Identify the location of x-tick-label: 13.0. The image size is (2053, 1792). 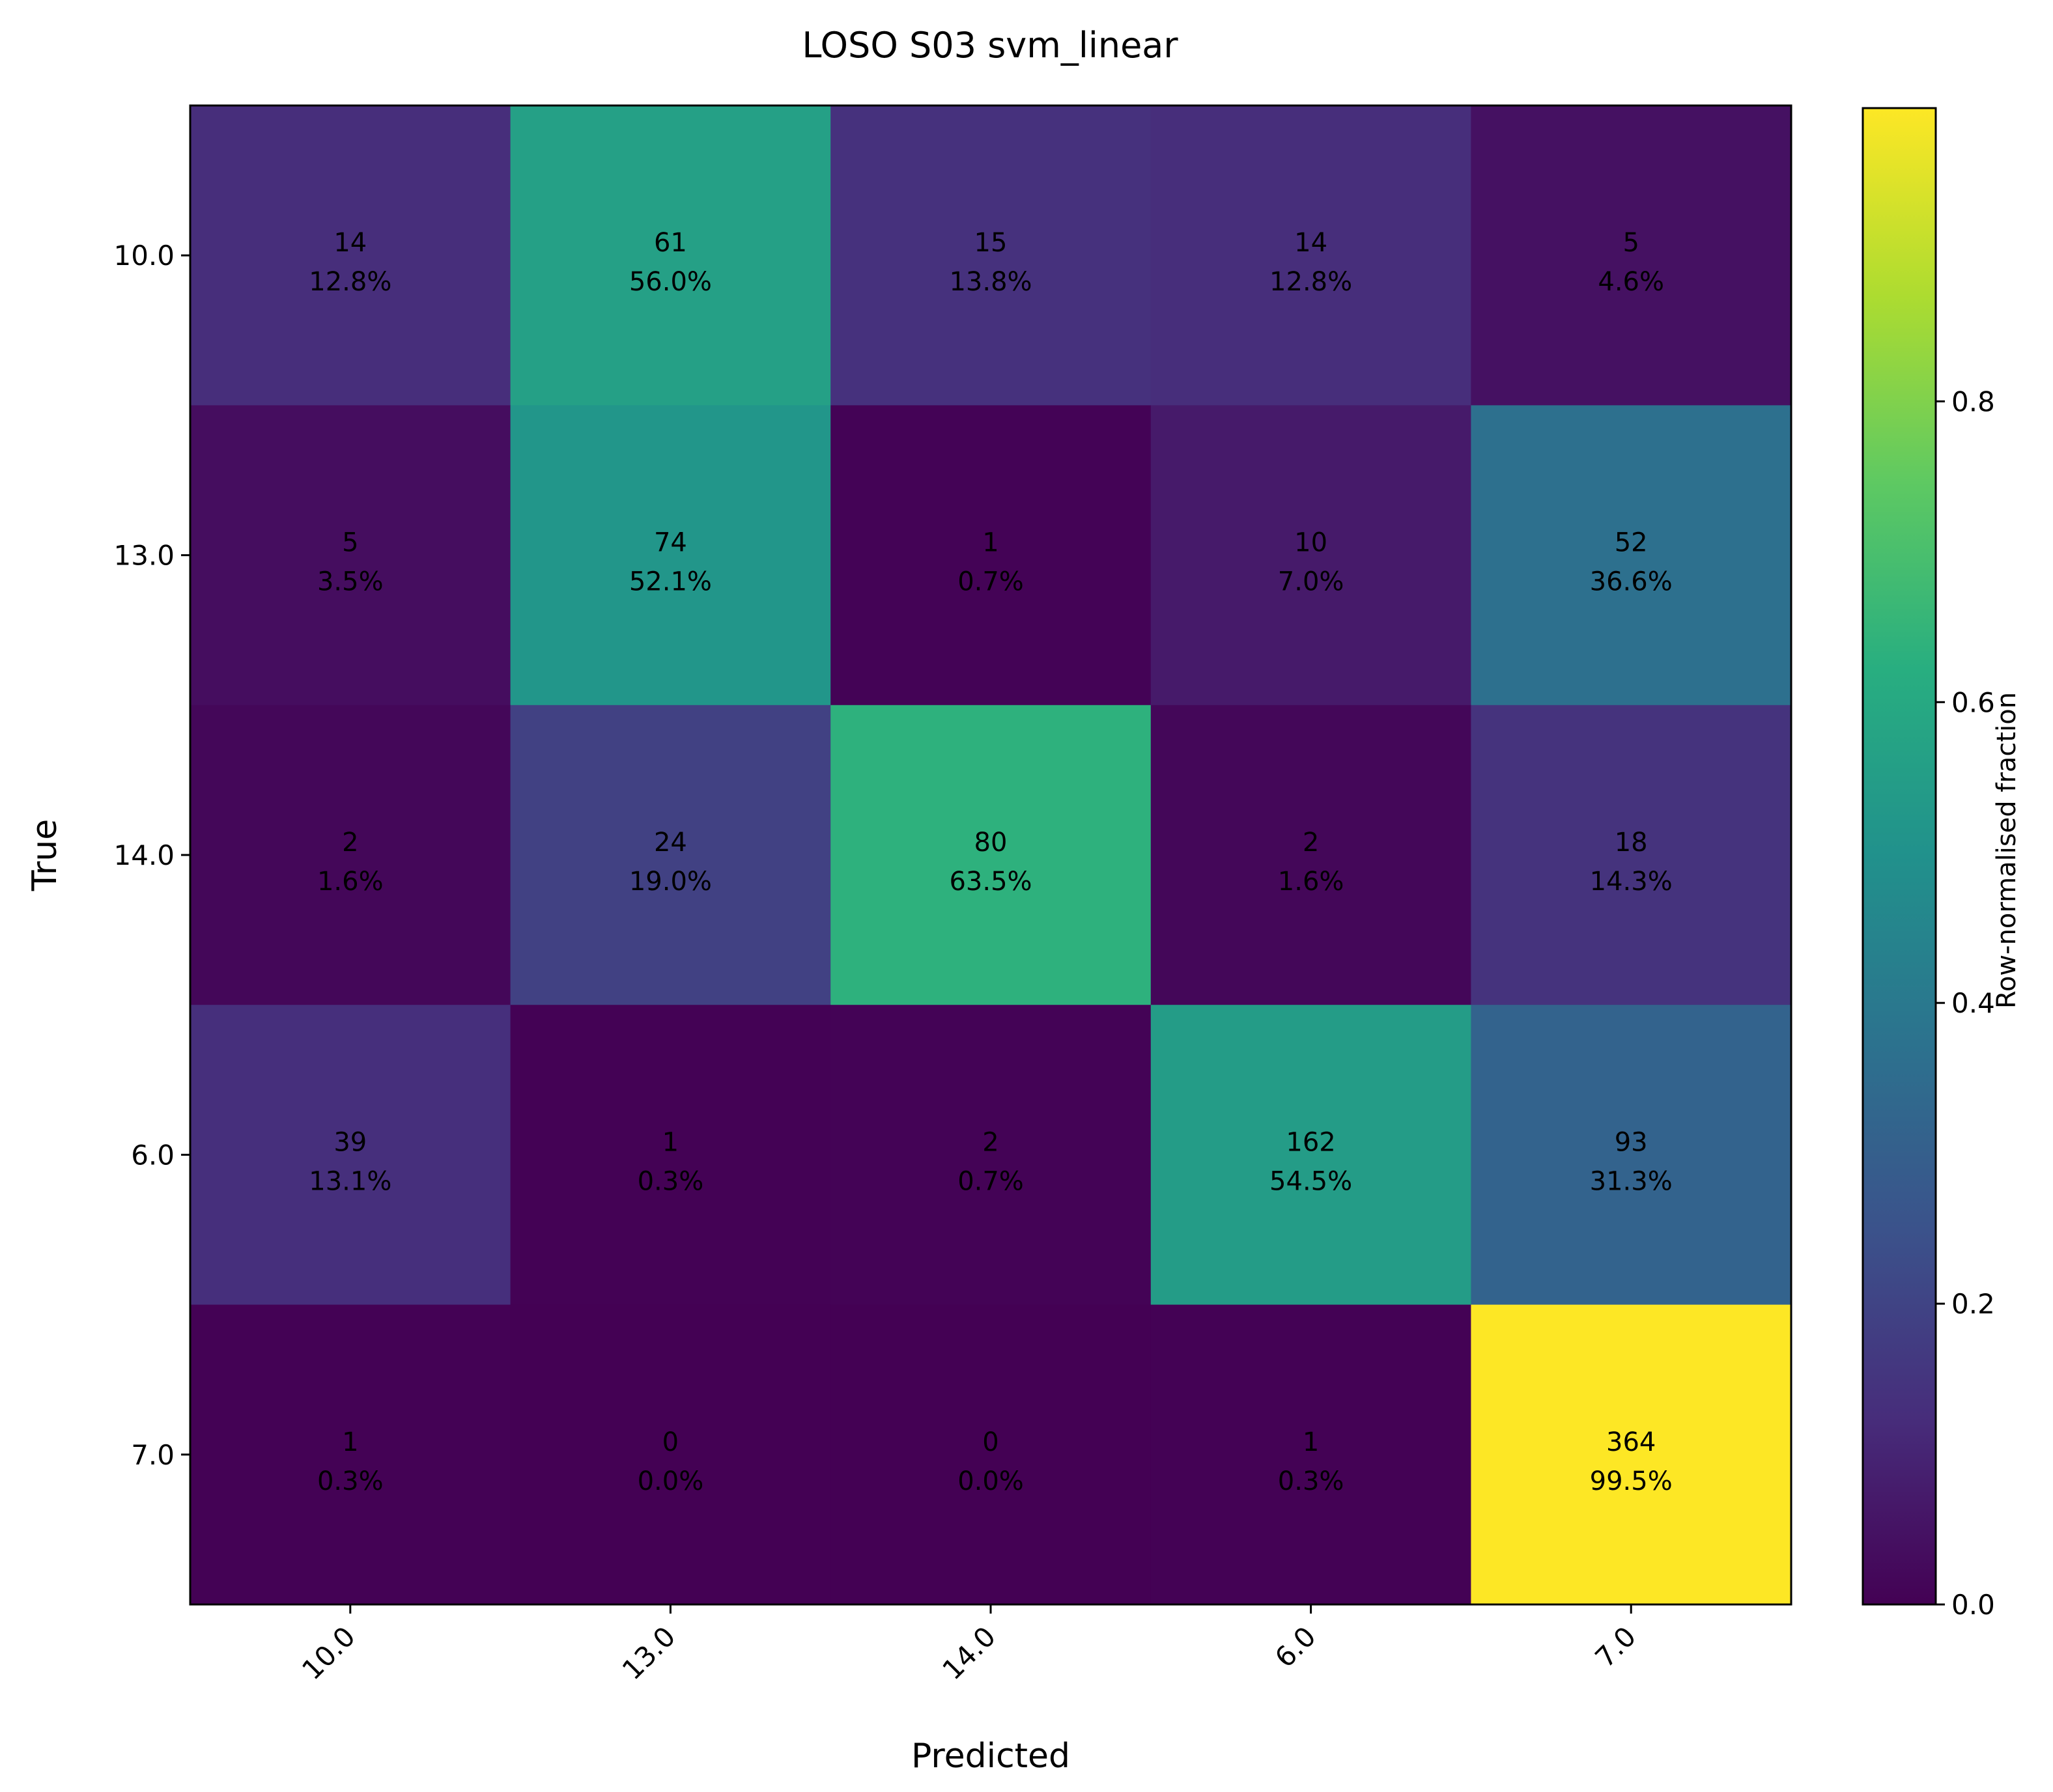
(649, 1653).